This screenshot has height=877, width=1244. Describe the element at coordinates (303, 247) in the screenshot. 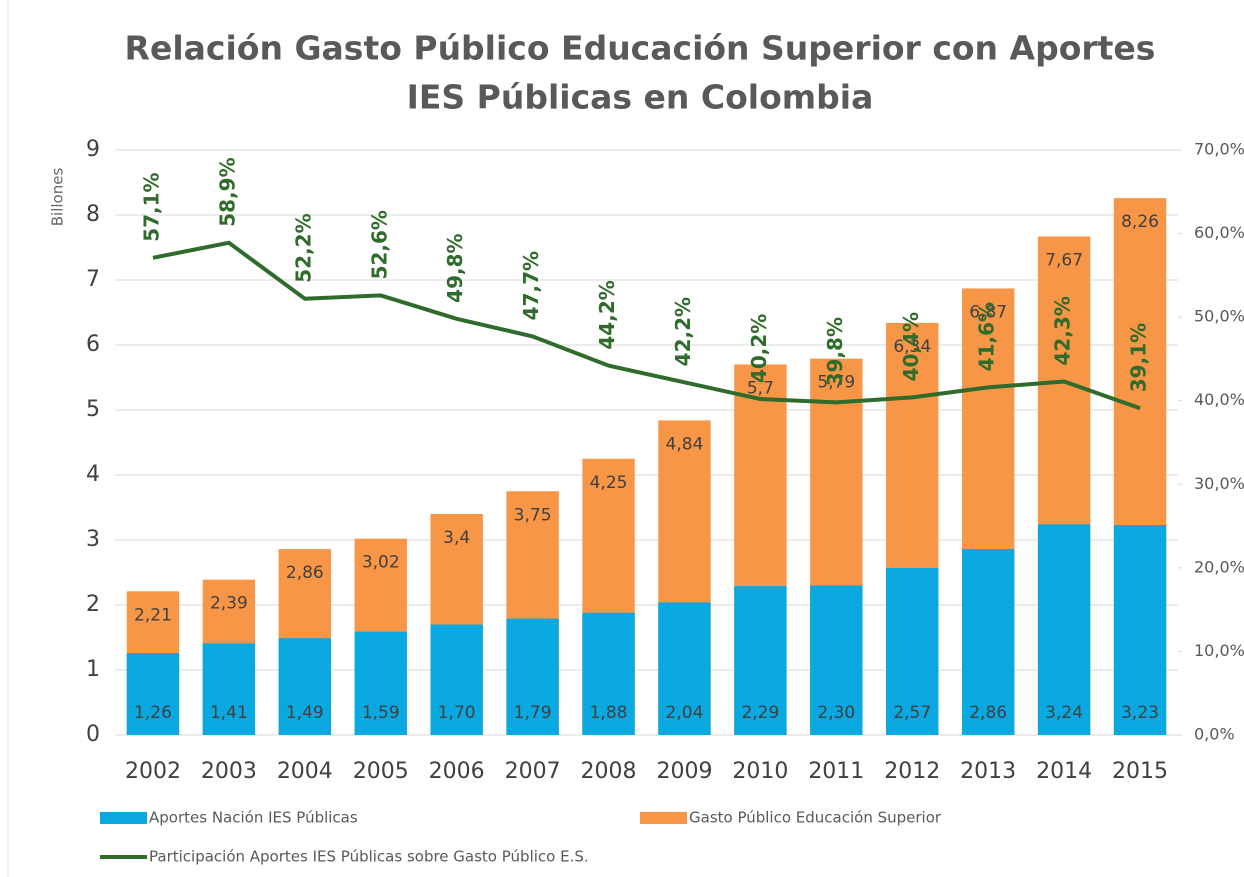

I see `line-data-label: 52,2%` at that location.